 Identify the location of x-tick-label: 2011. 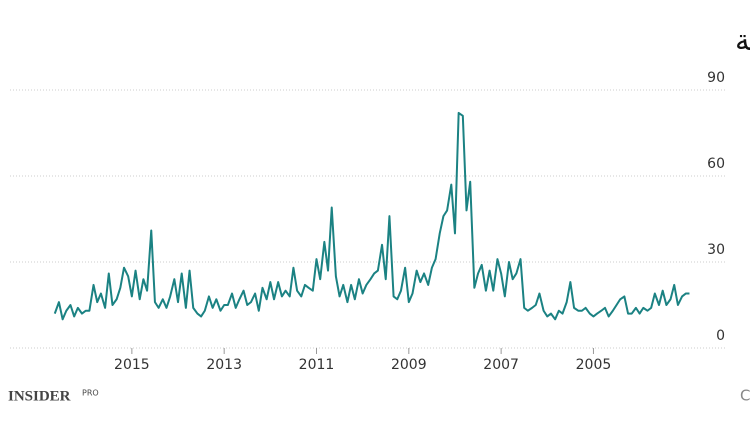
(317, 365).